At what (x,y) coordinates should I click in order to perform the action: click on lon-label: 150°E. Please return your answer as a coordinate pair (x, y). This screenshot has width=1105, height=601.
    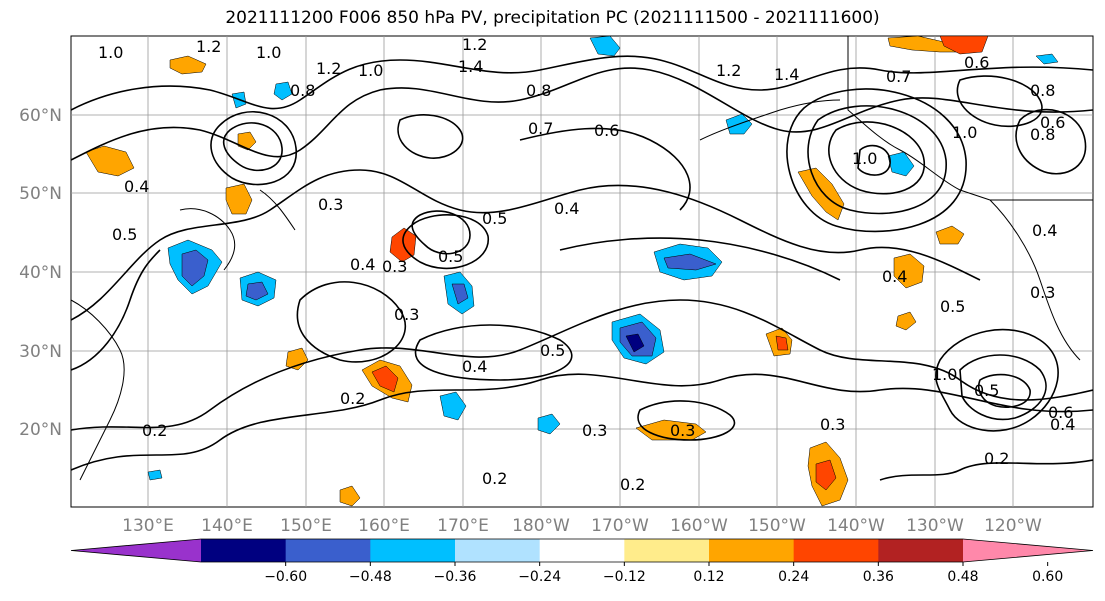
    Looking at the image, I should click on (306, 526).